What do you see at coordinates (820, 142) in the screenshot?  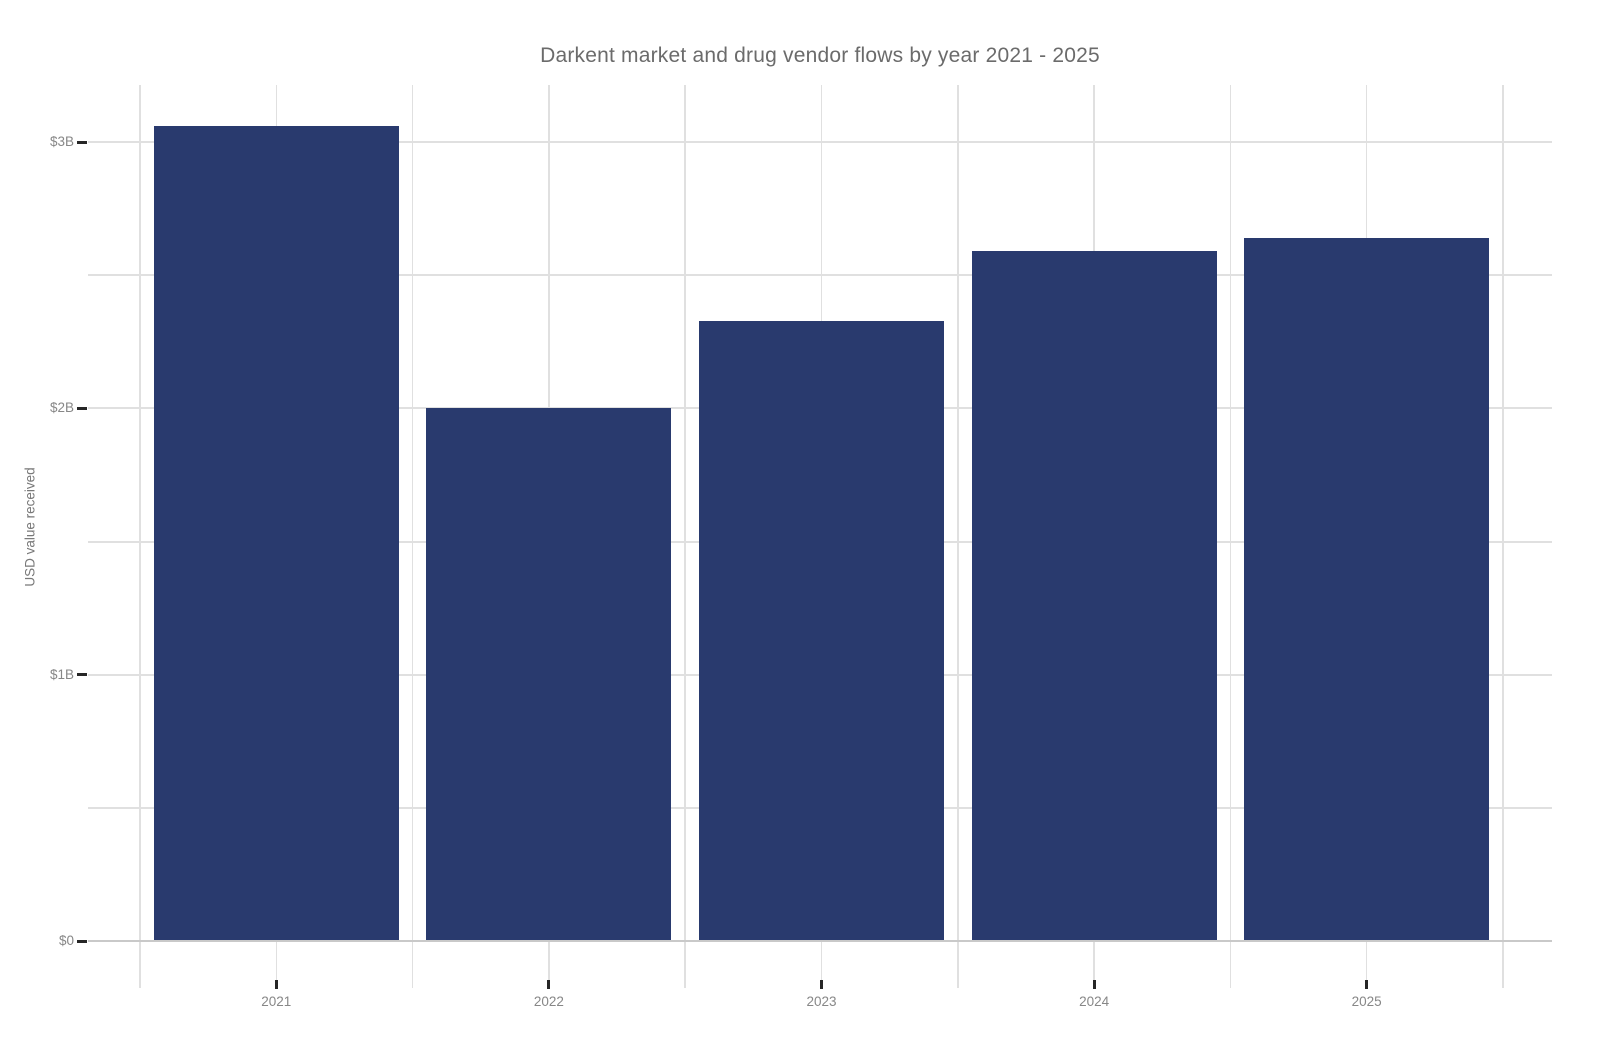 I see `gridline-horizontal-major` at bounding box center [820, 142].